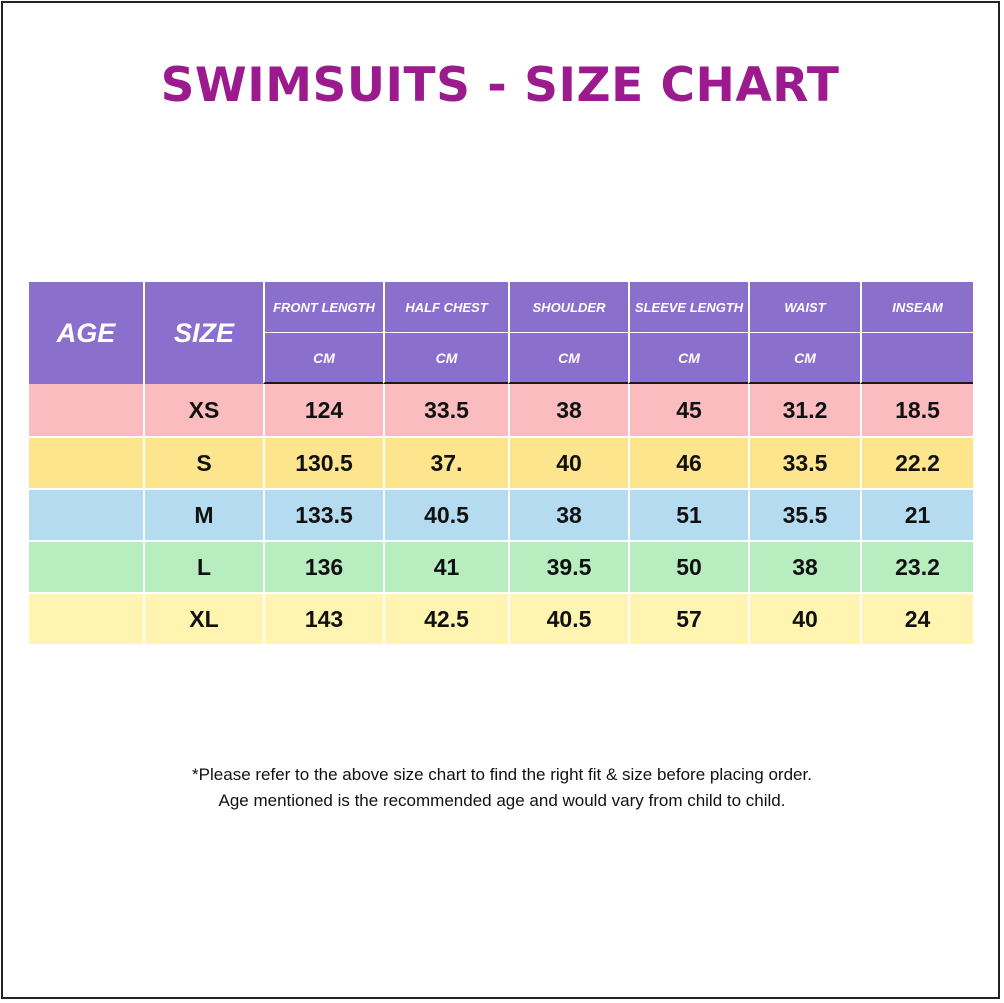  I want to click on unit-front-length: CM, so click(323, 358).